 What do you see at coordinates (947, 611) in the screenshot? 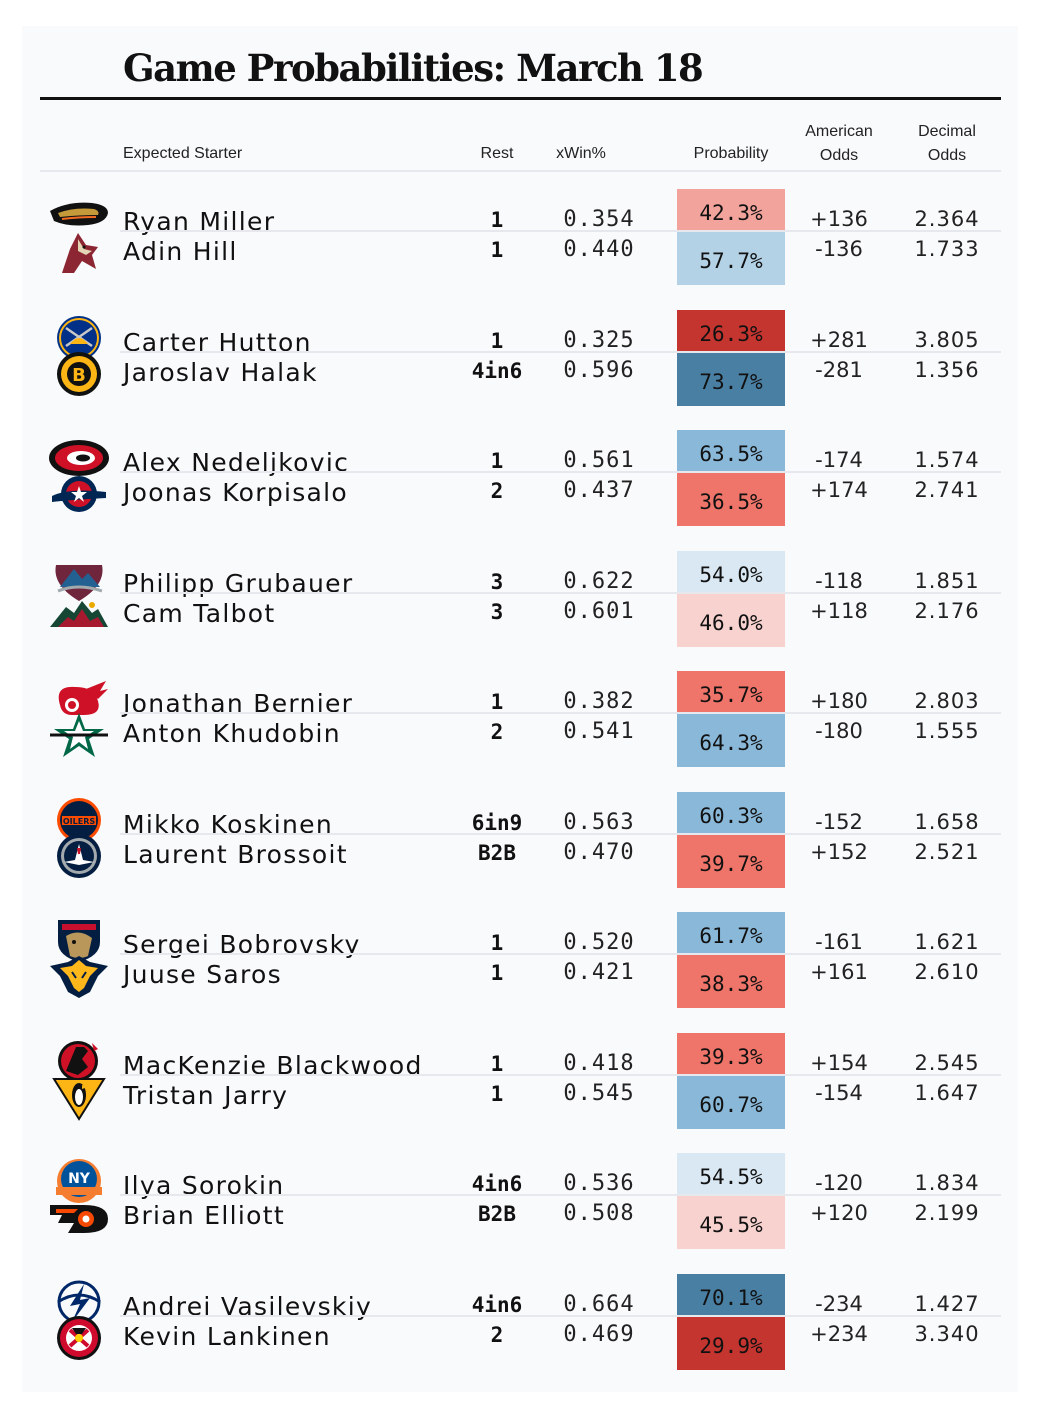
I see `decimal-odds-value: 2.176` at bounding box center [947, 611].